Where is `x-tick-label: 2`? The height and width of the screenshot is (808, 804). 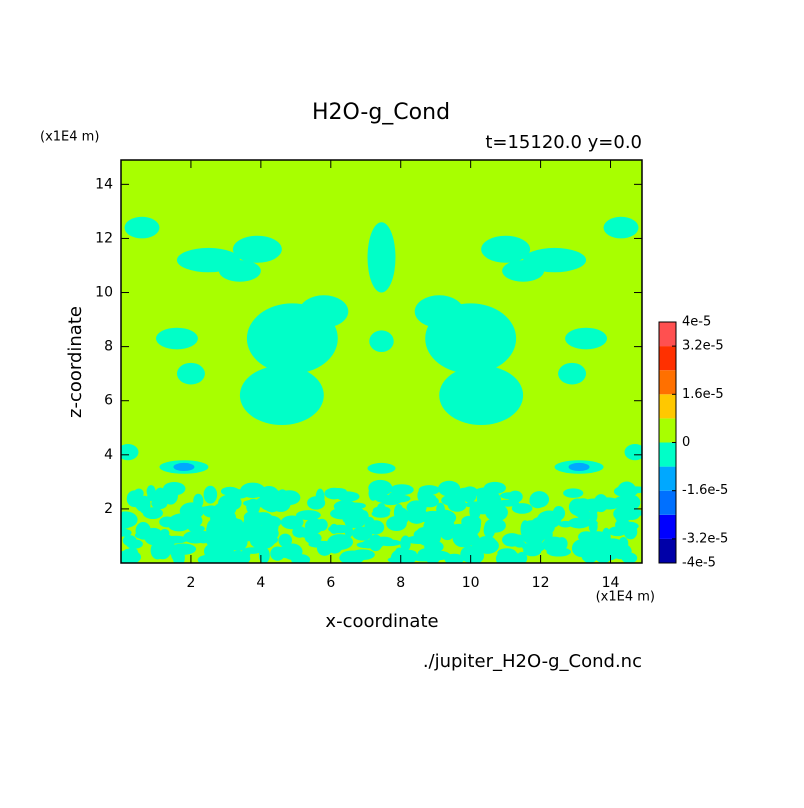 x-tick-label: 2 is located at coordinates (190, 583).